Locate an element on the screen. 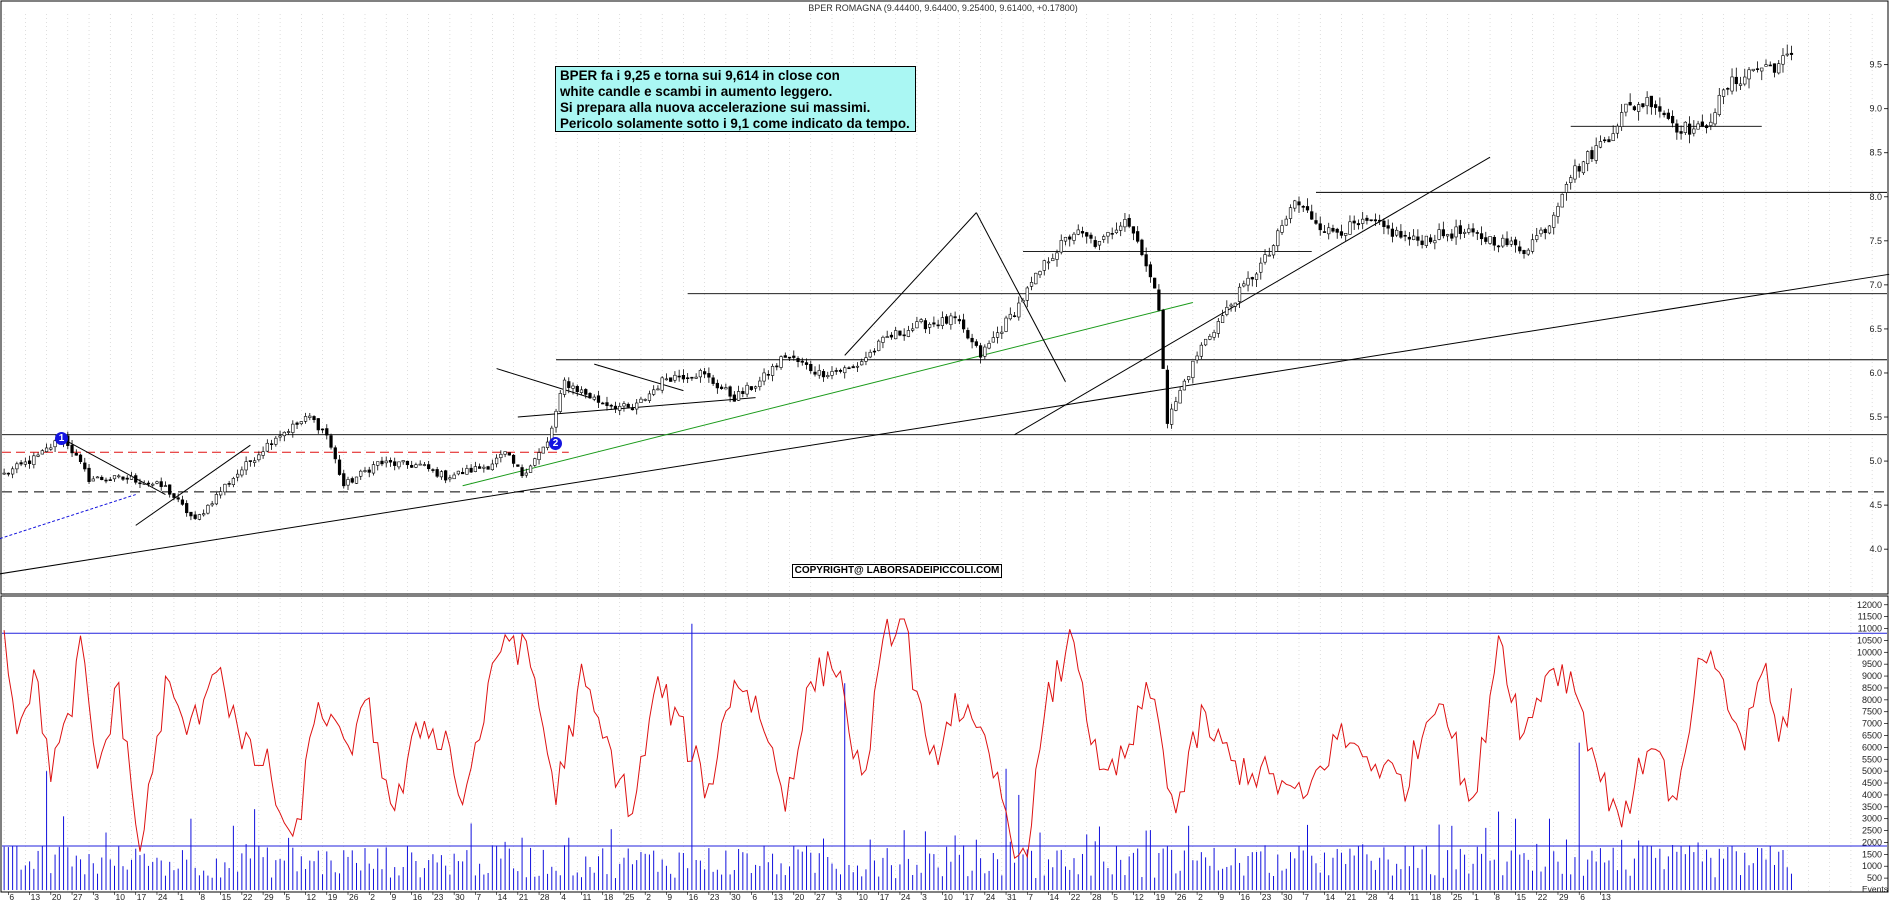  price-tick-label: 4.0 is located at coordinates (1875, 549).